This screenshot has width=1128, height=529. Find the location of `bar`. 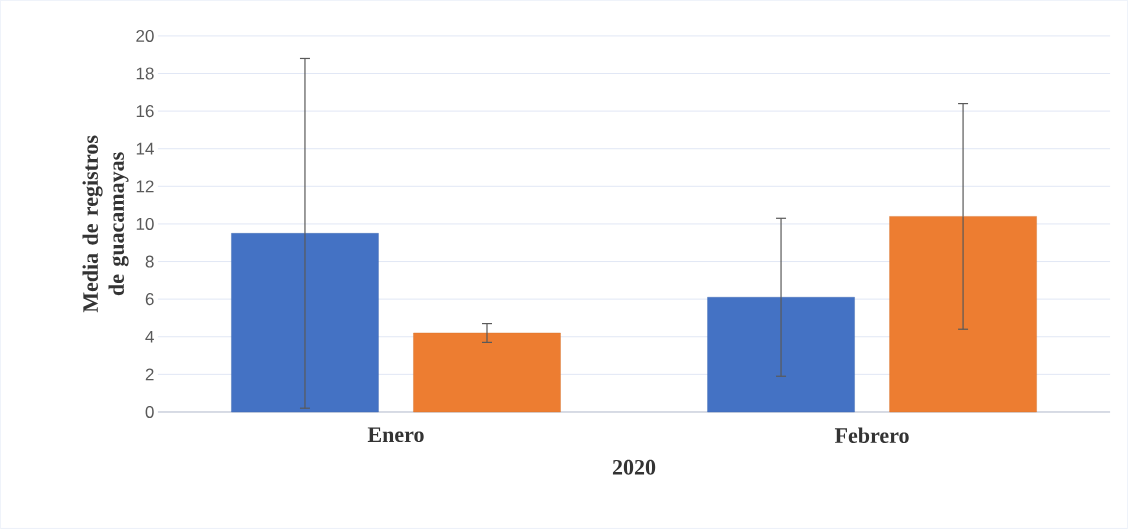

bar is located at coordinates (487, 372).